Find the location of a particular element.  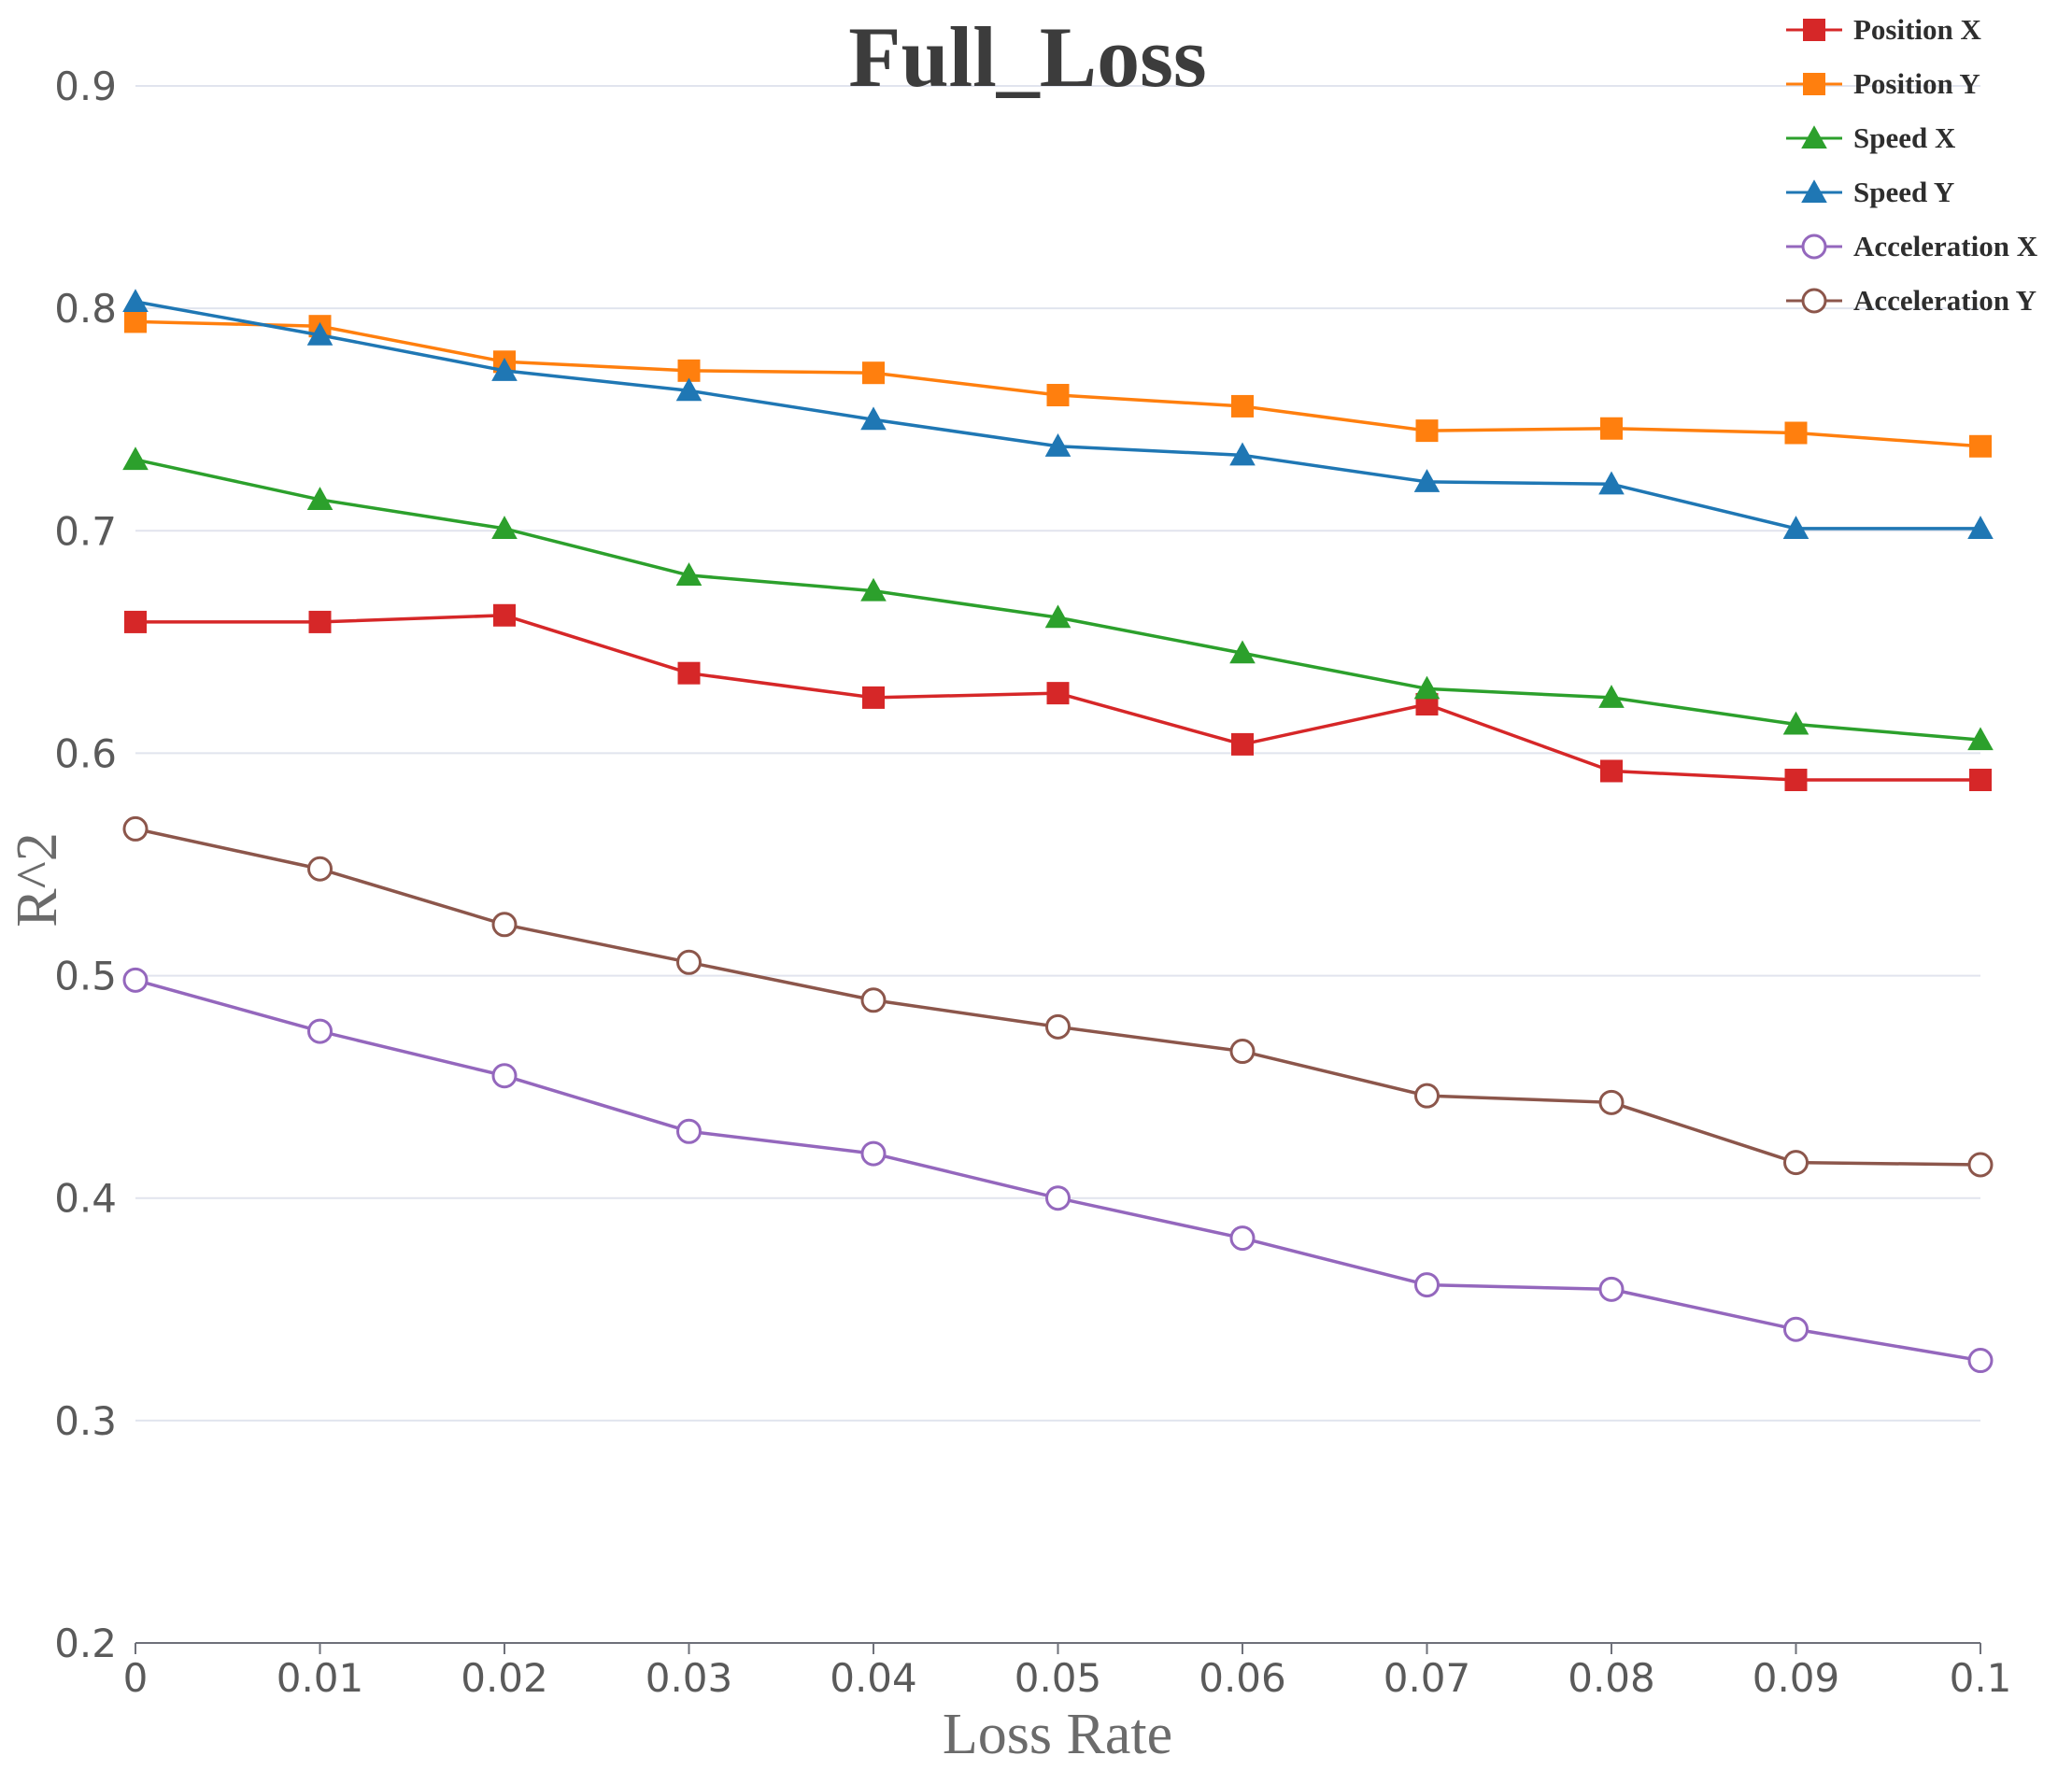

x-tick-label: 0.1 is located at coordinates (1981, 1678).